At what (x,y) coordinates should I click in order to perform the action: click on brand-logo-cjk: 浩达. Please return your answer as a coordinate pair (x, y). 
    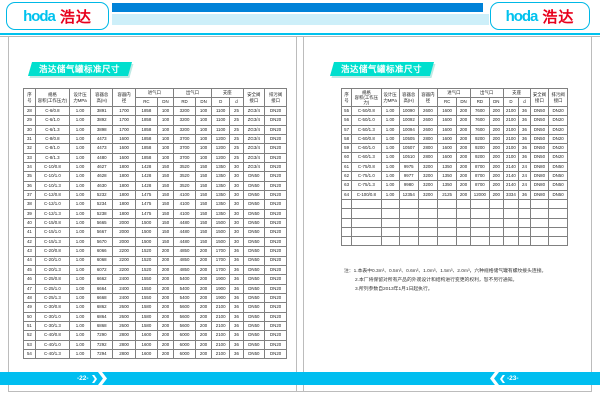
    Looking at the image, I should click on (558, 17).